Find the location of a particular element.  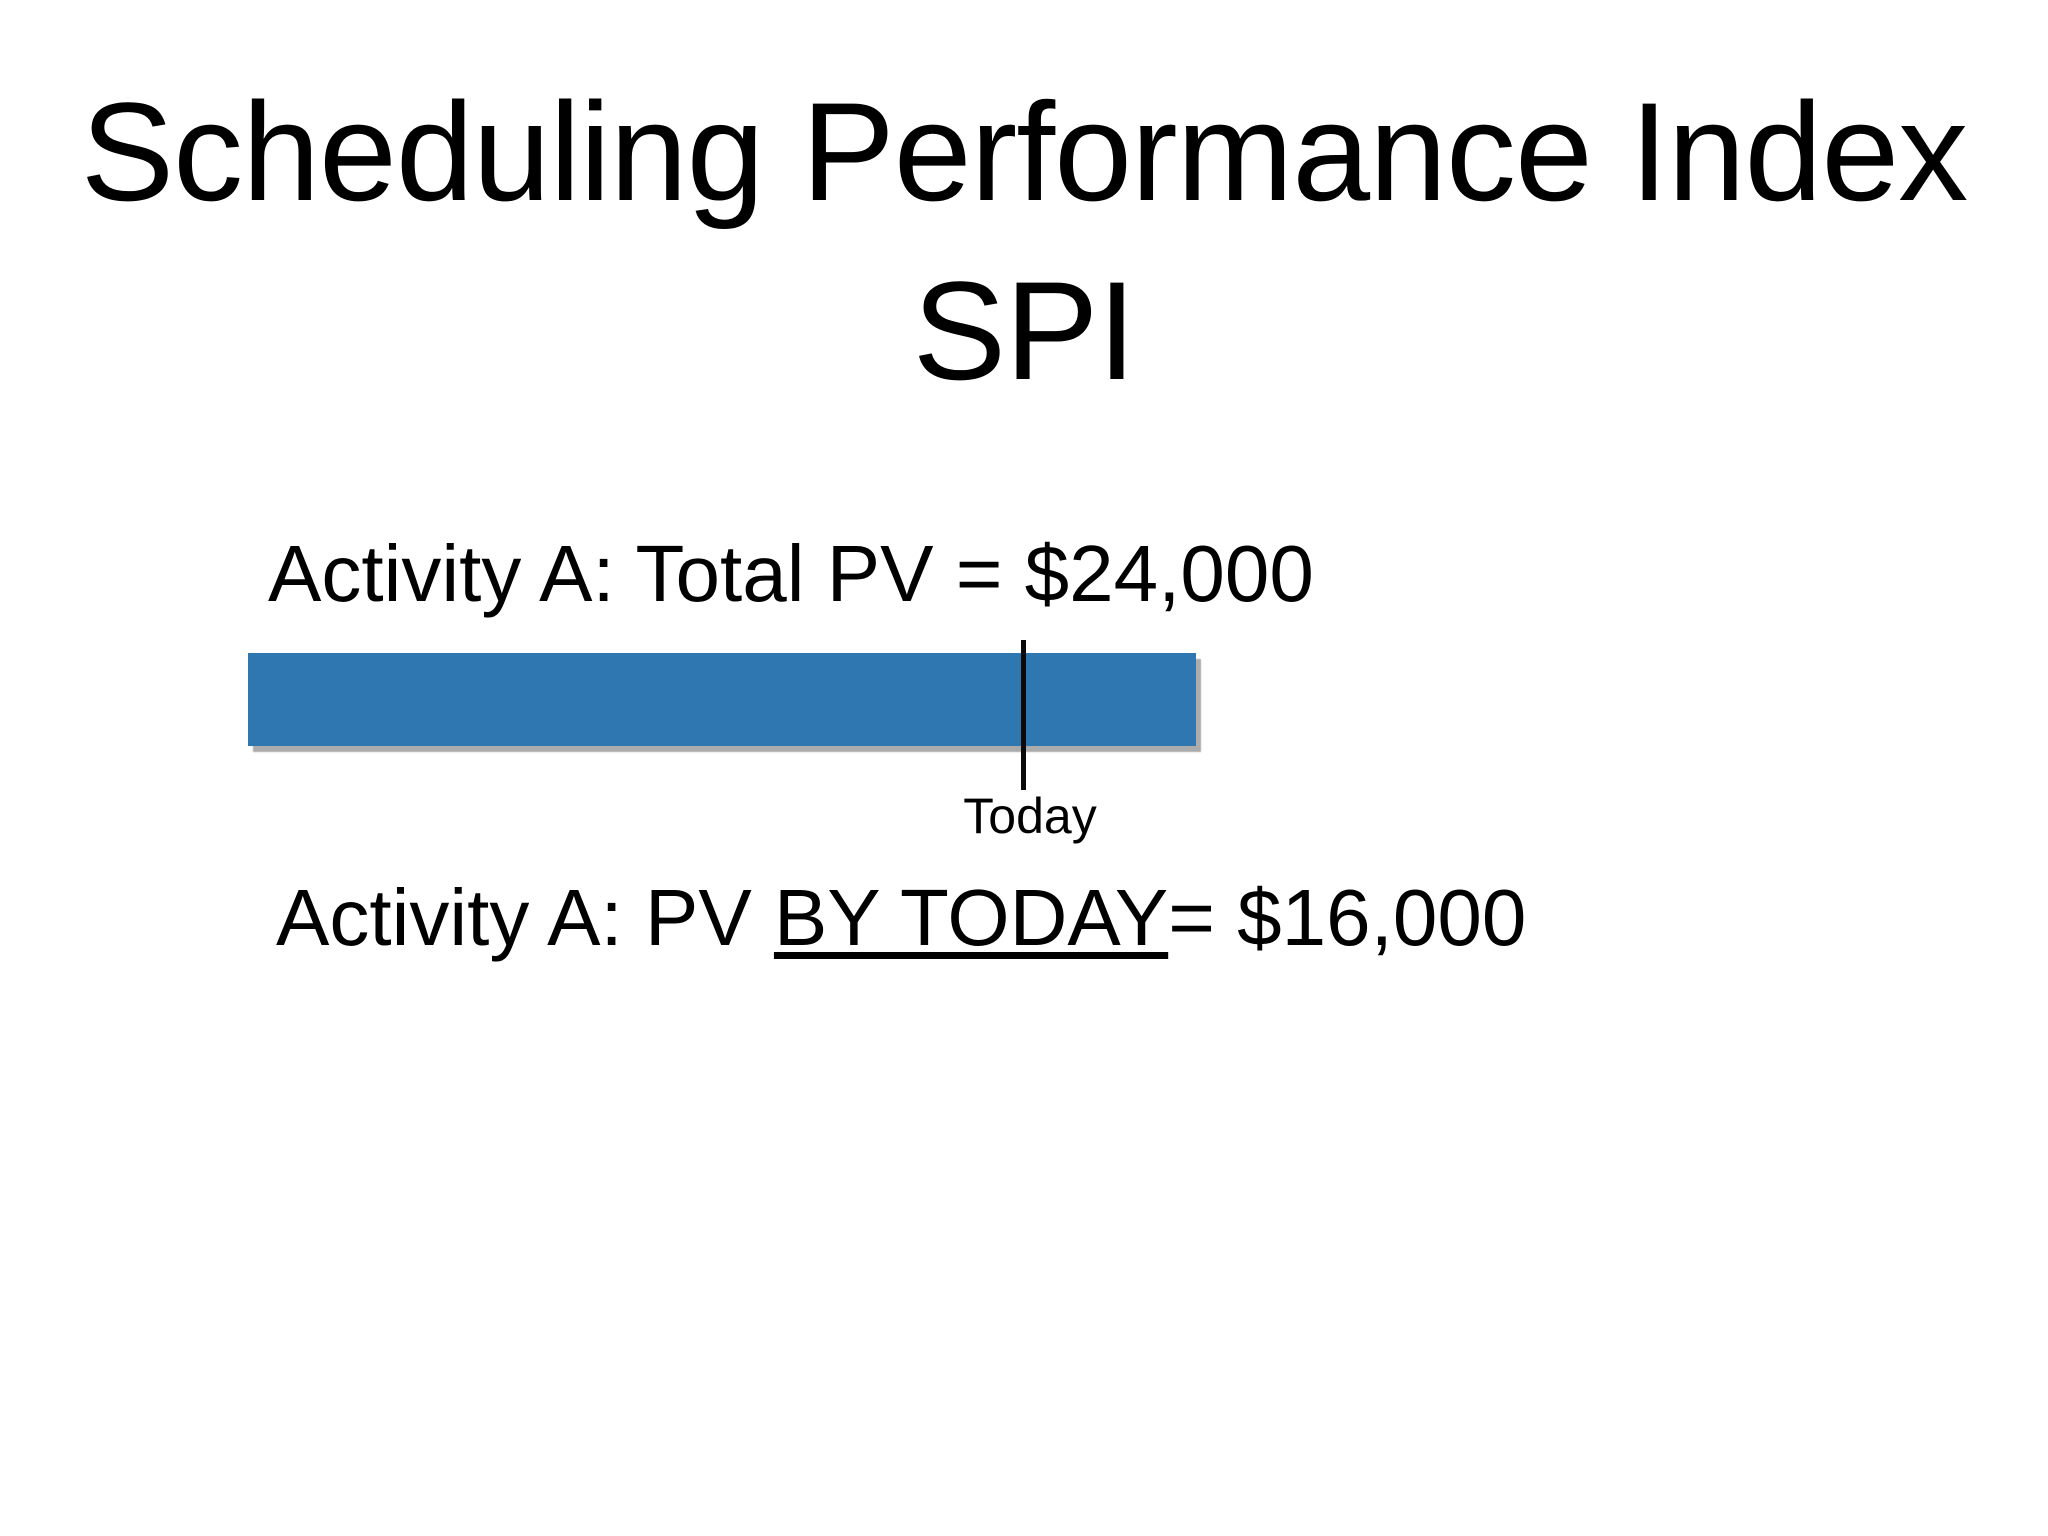

slide-title-line-2: SPI is located at coordinates (1024, 330).